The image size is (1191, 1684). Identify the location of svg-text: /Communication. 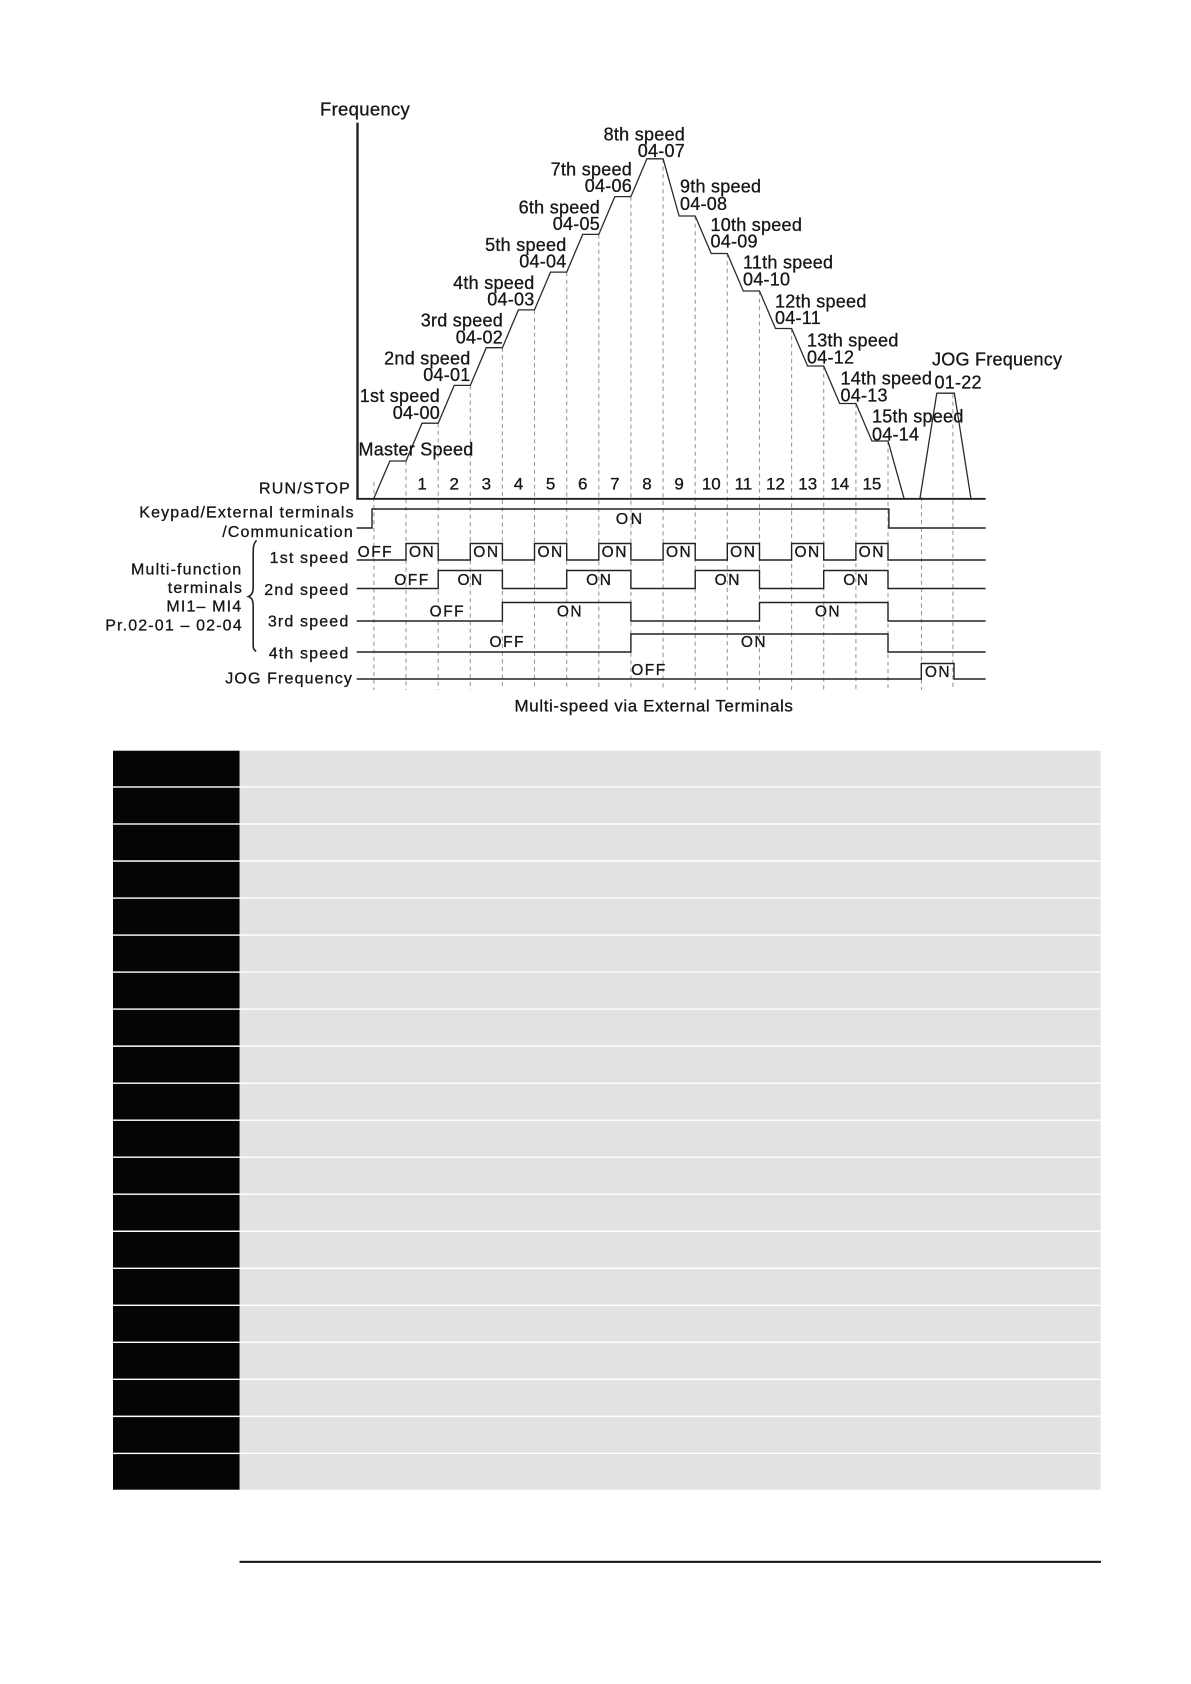
(288, 532).